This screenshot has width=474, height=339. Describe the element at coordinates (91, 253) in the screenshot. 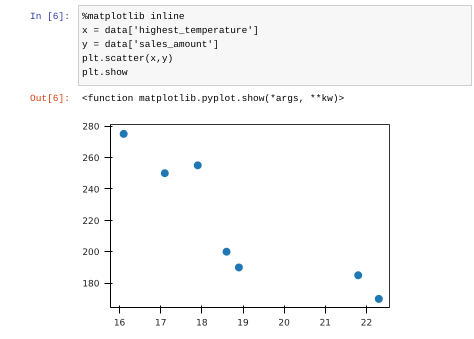

I see `y-tick-label: 200` at that location.